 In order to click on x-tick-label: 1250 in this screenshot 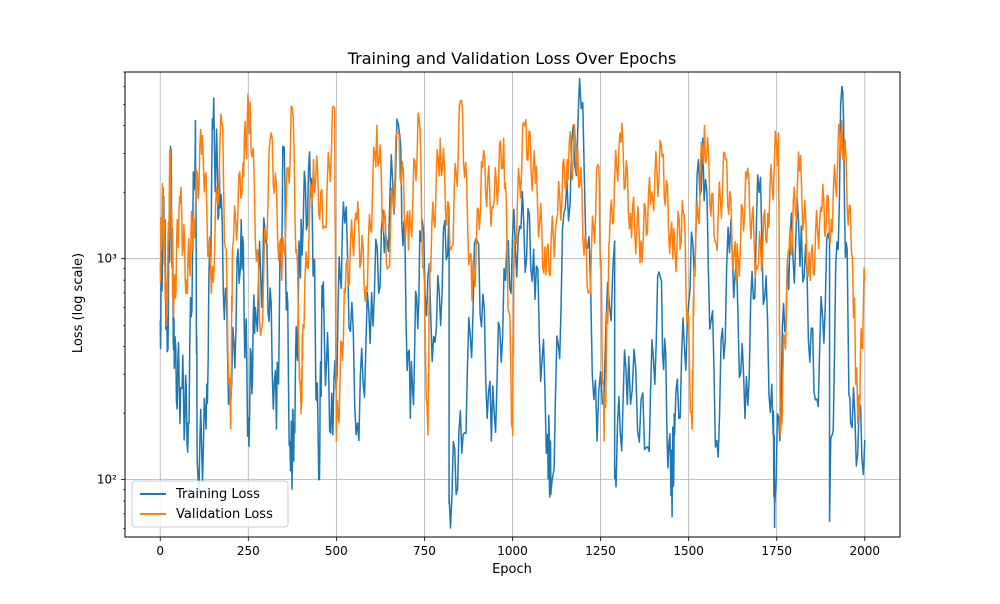, I will do `click(600, 551)`.